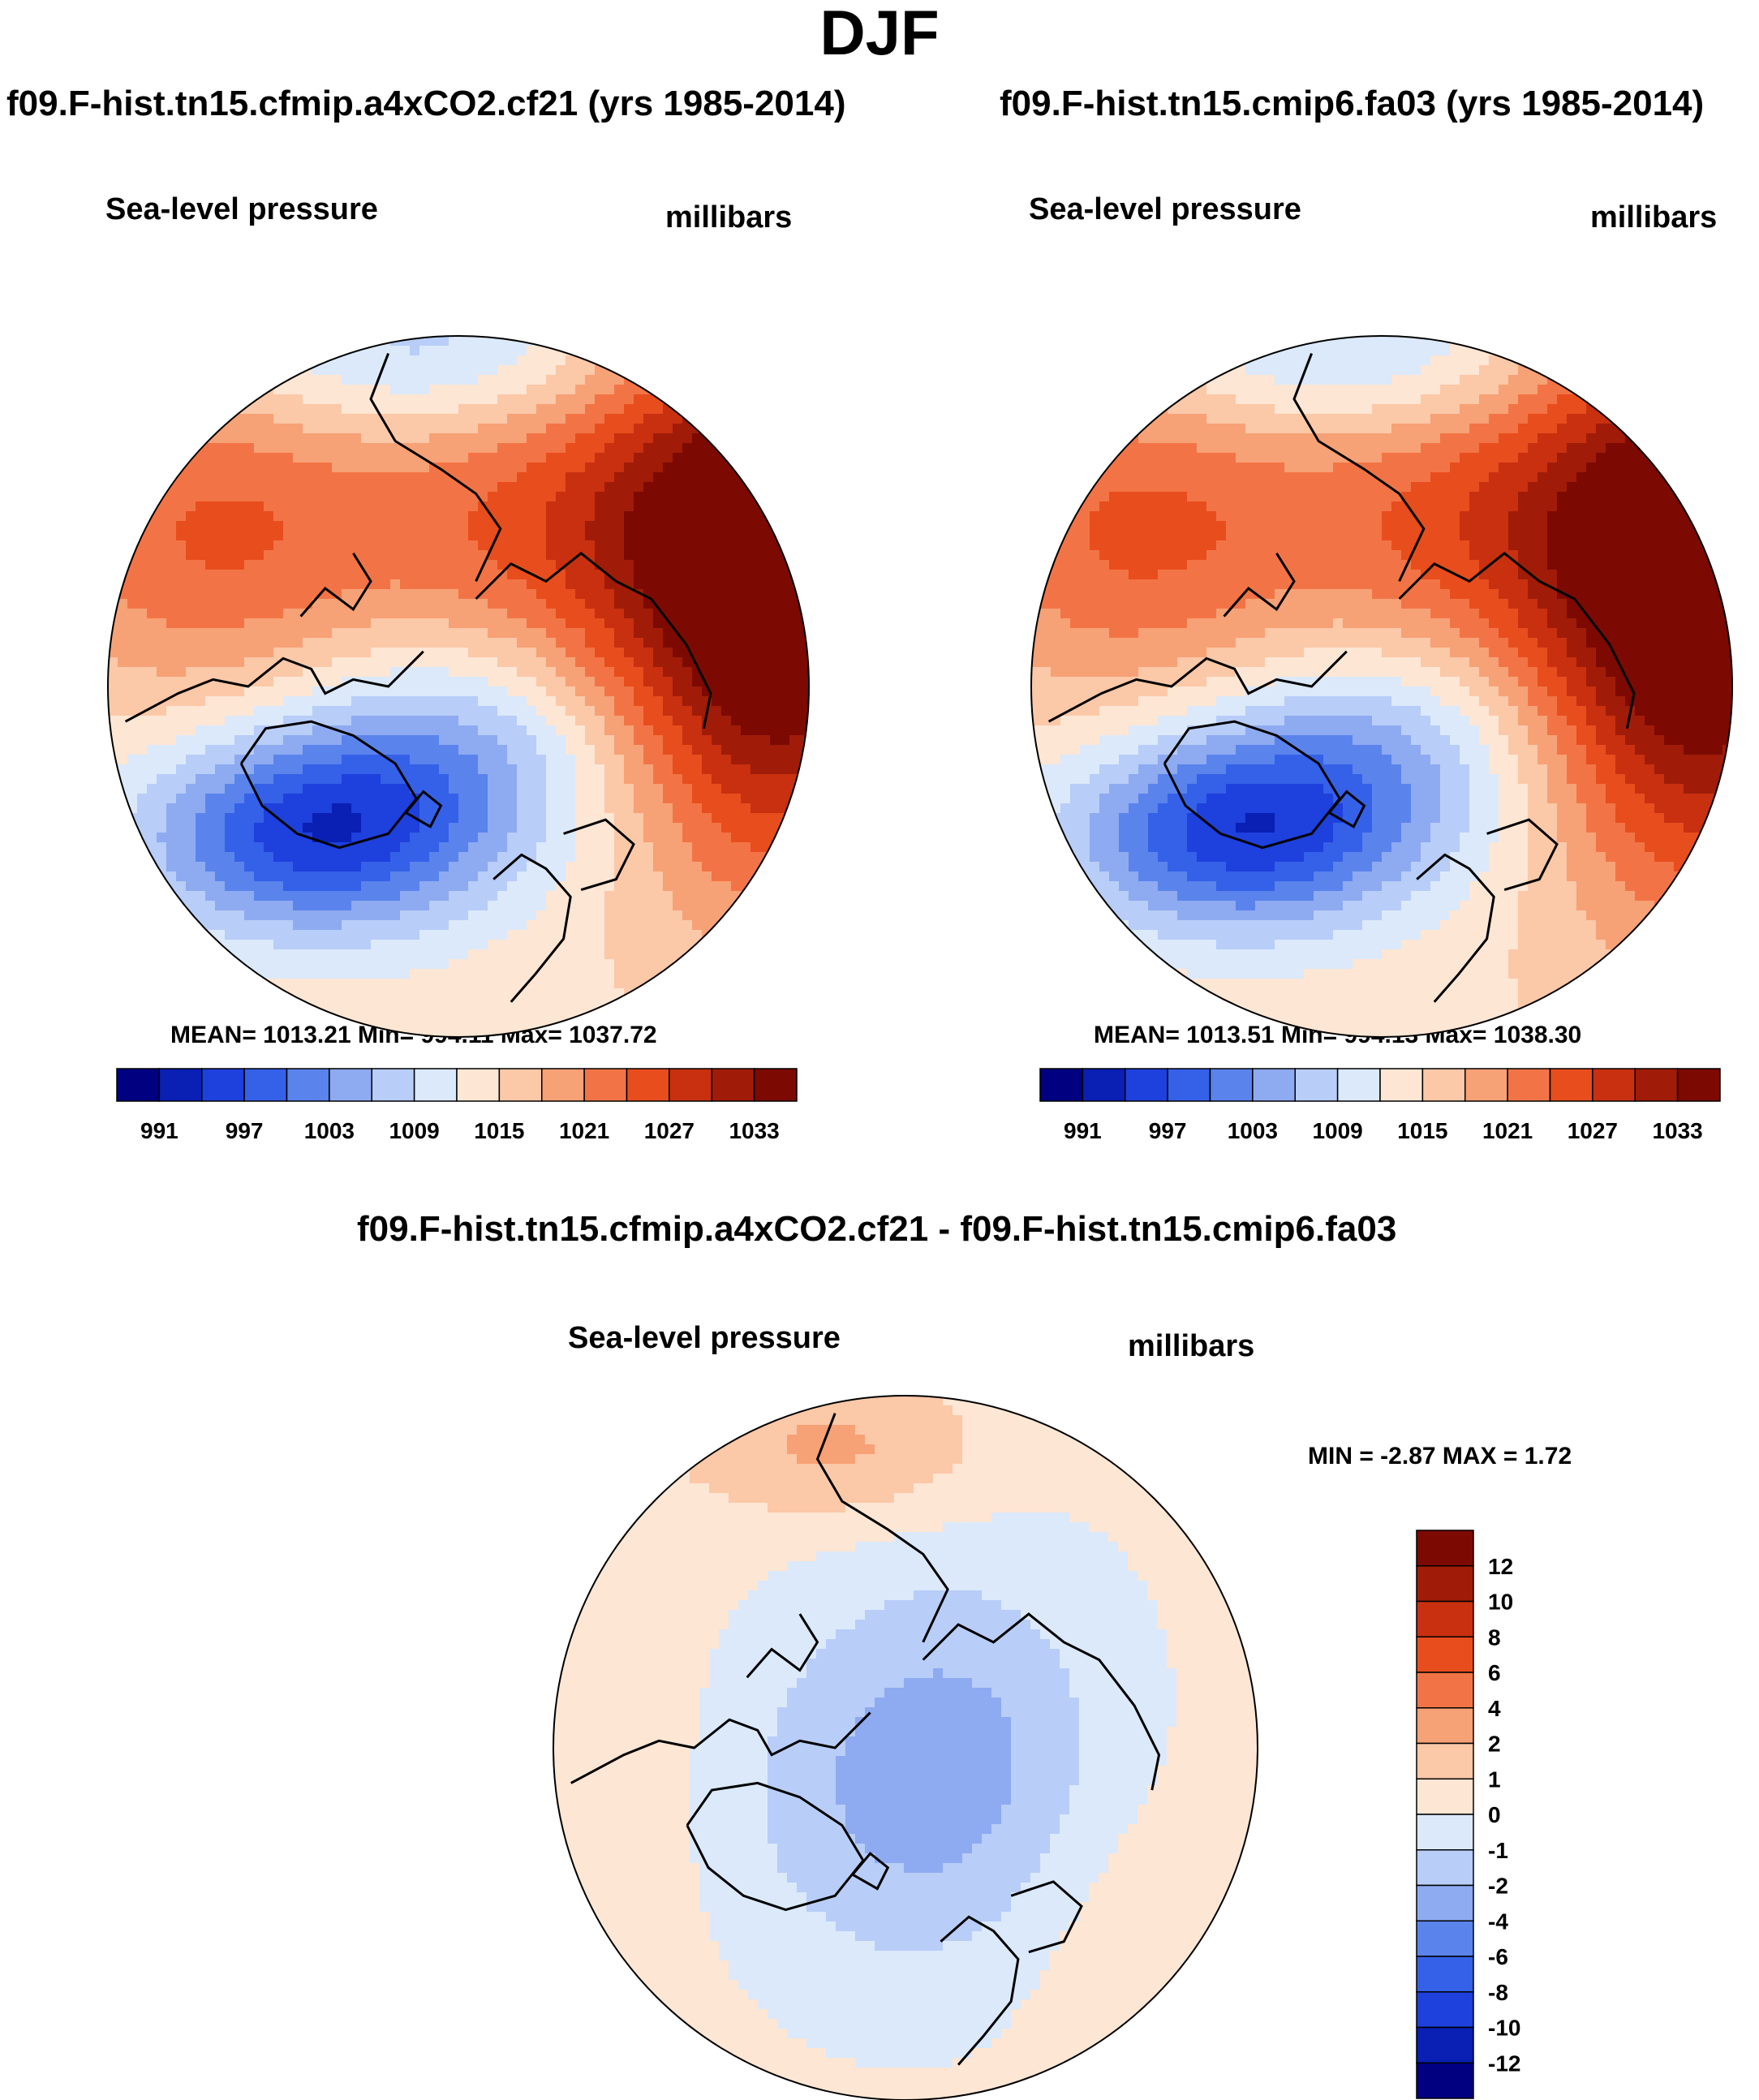 This screenshot has width=1759, height=2100. I want to click on figure-title: DJF, so click(879, 34).